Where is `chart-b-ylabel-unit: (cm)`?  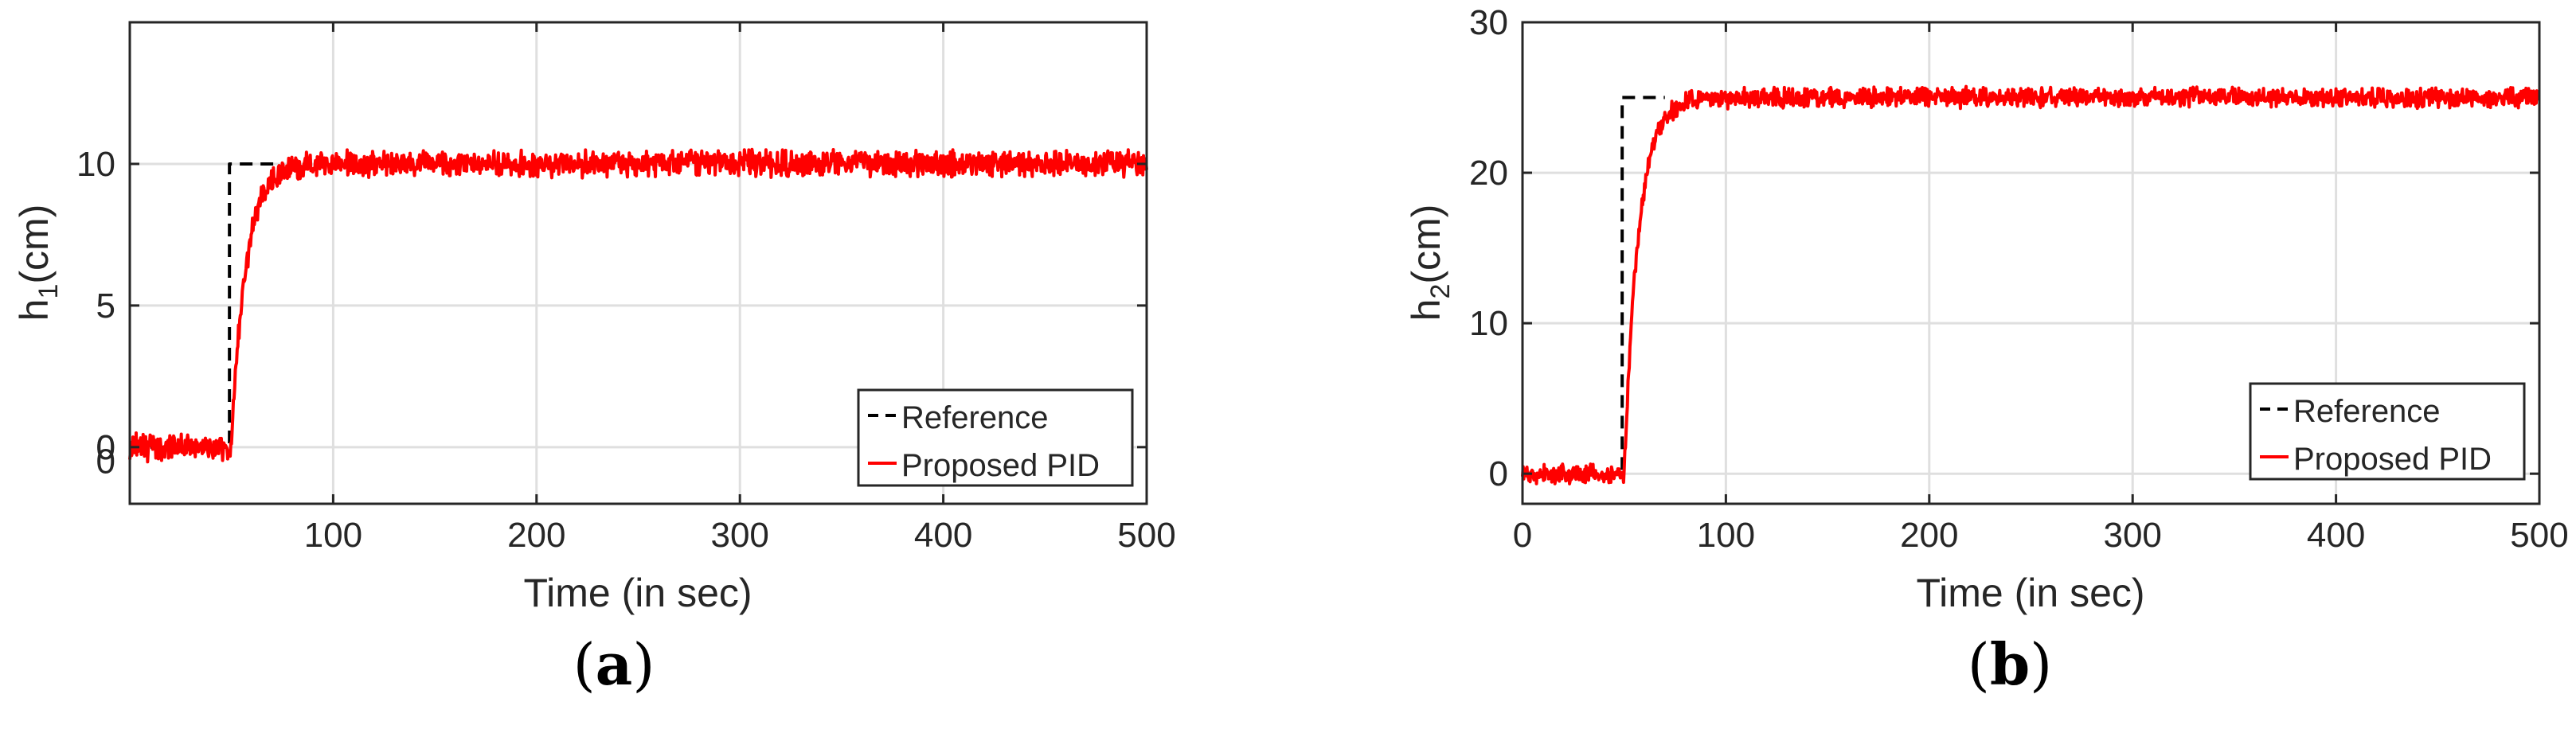 chart-b-ylabel-unit: (cm) is located at coordinates (1426, 244).